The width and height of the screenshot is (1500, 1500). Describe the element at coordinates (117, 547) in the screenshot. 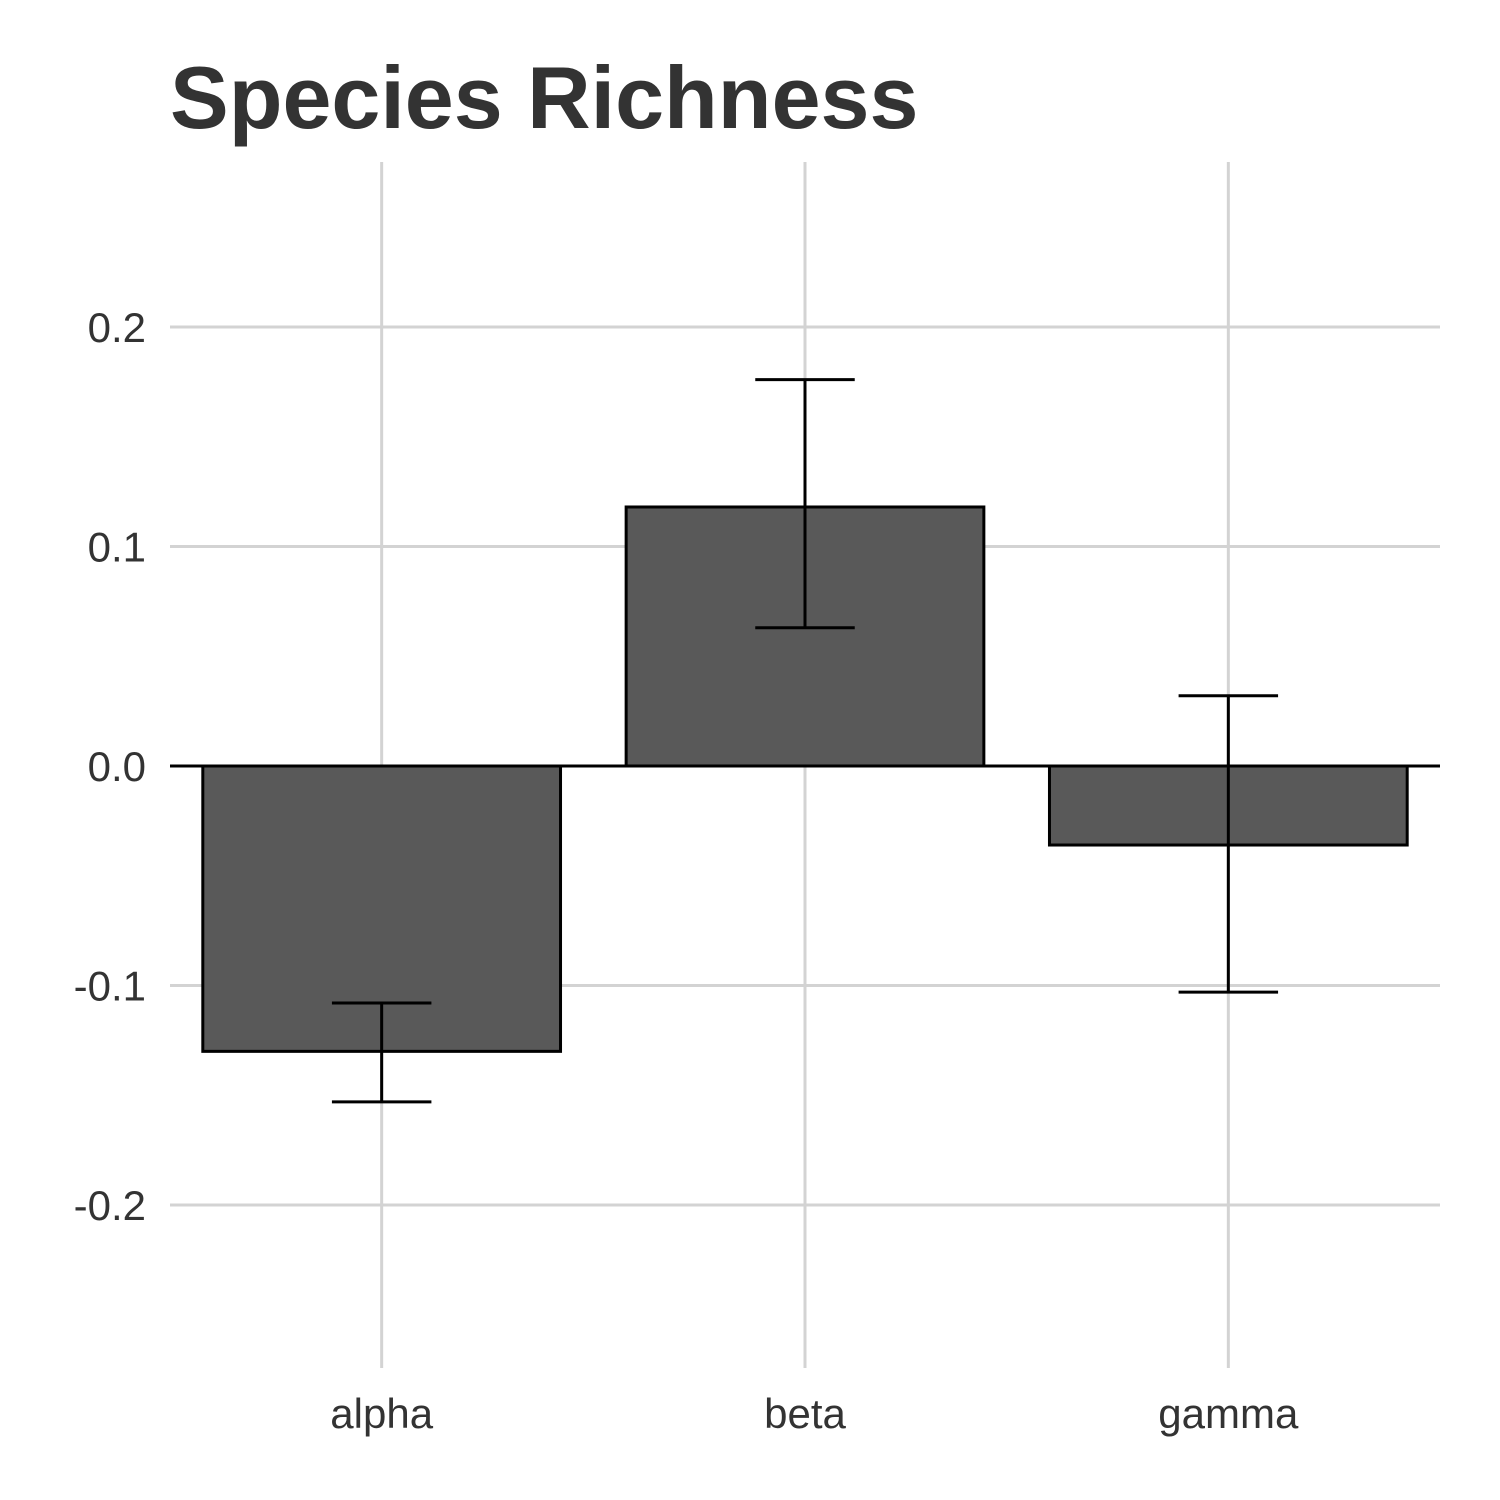

I see `y-tick-label: 0.1` at that location.